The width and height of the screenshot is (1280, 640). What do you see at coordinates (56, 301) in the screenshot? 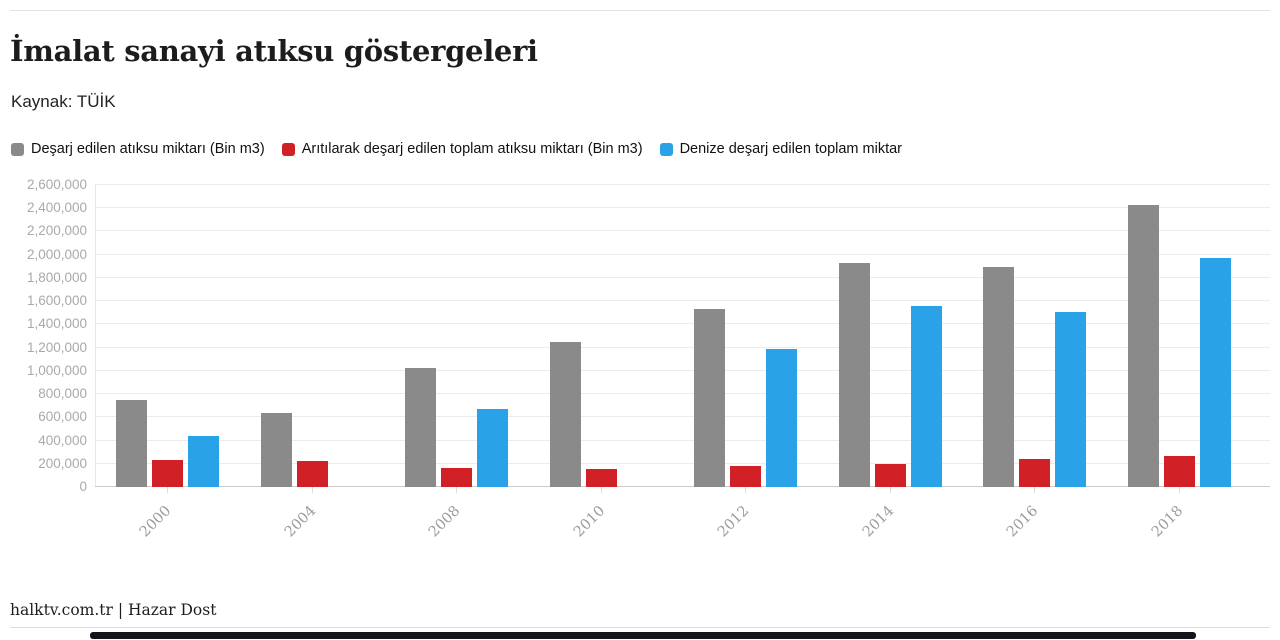
I see `y-tick-label: 1,600,000` at bounding box center [56, 301].